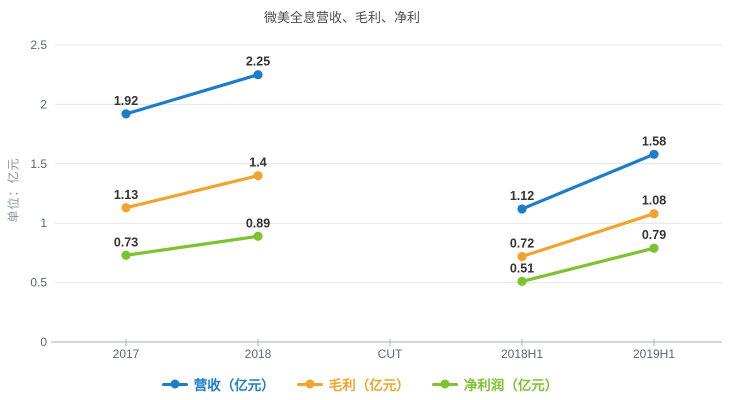 This screenshot has width=740, height=400. Describe the element at coordinates (38, 164) in the screenshot. I see `y-tick-label: 1.5` at that location.